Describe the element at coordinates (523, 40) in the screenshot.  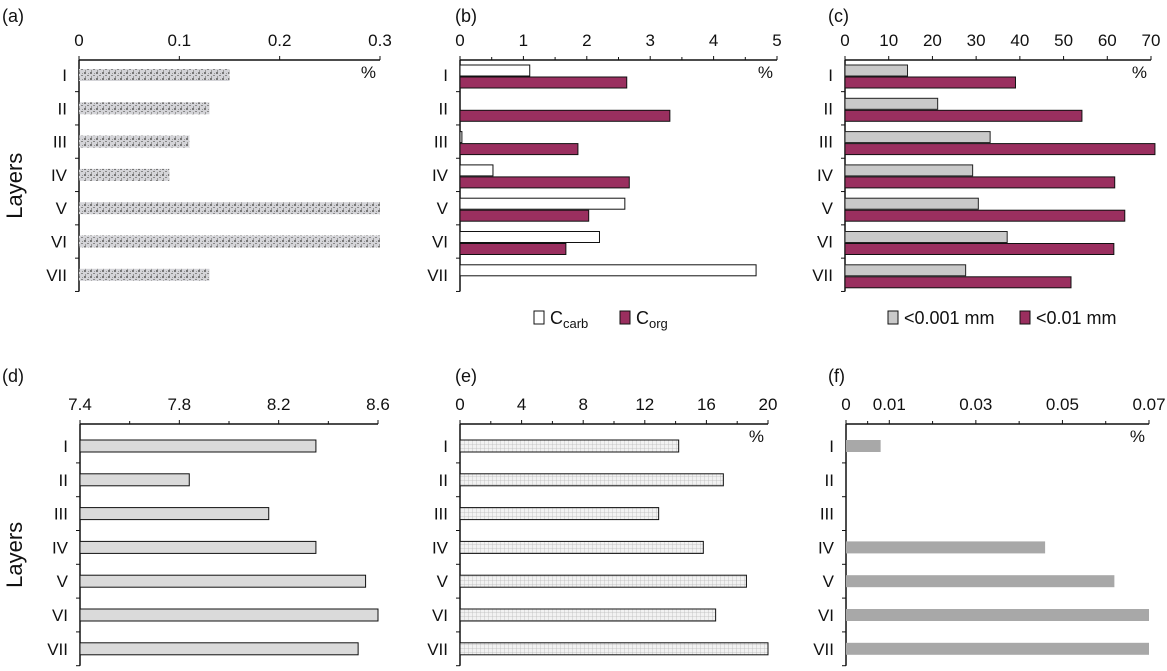
I see `x-tick-label: 1` at that location.